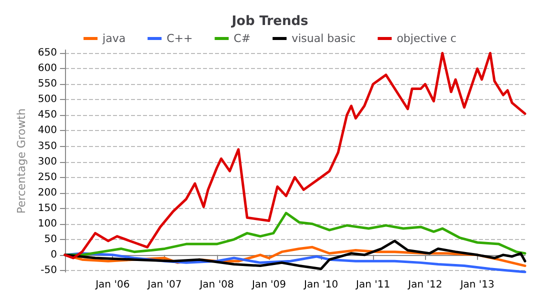 The width and height of the screenshot is (540, 300). I want to click on legend-label: visual basic, so click(324, 38).